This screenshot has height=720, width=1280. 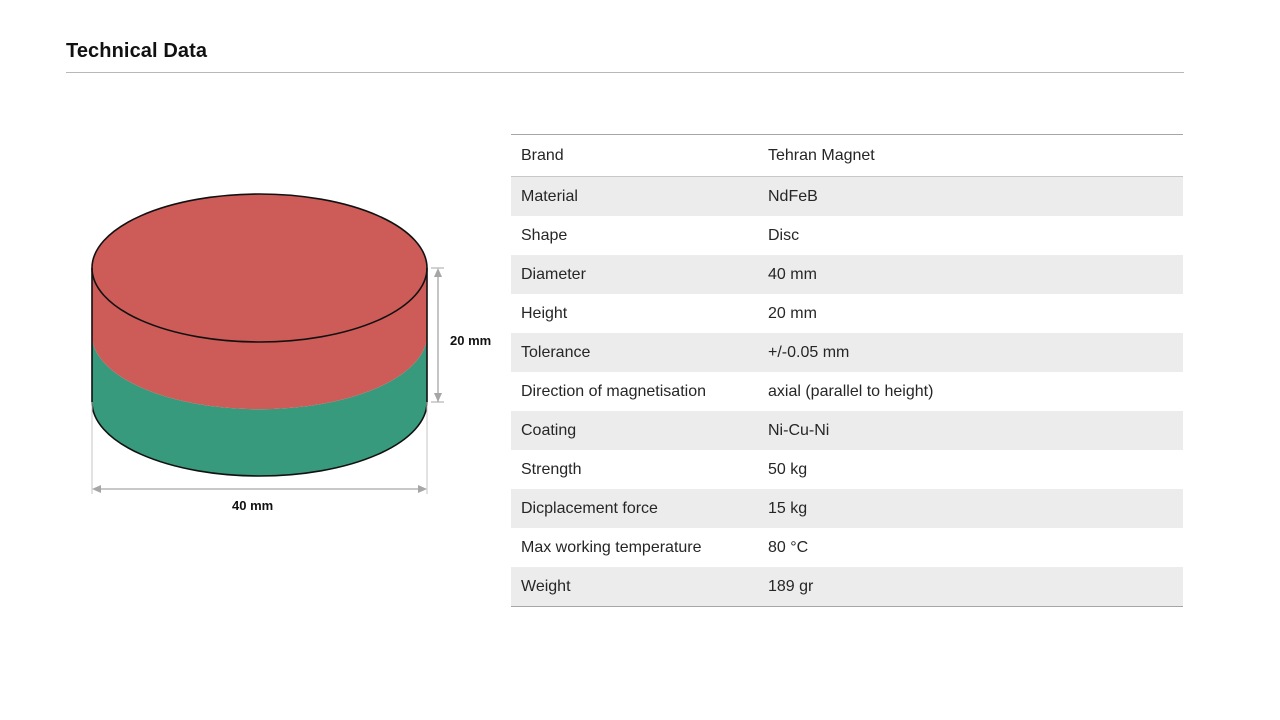 I want to click on spec-label: Diameter, so click(x=634, y=274).